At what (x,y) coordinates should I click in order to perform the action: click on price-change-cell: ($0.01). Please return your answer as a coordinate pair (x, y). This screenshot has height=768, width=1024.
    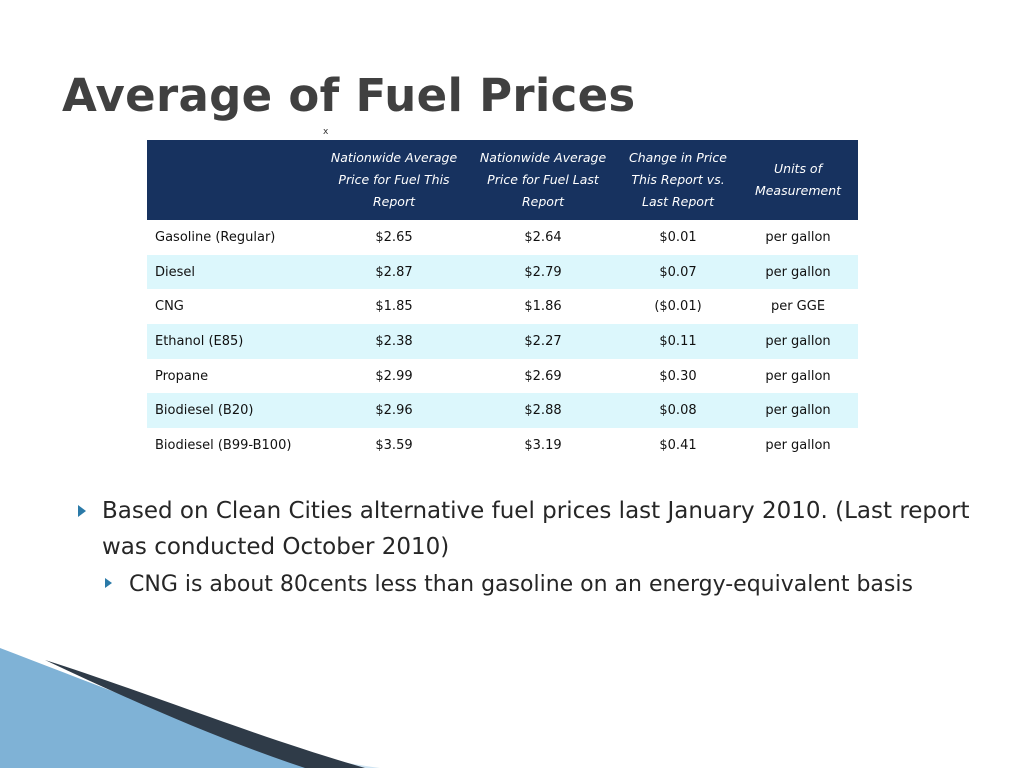
    Looking at the image, I should click on (678, 307).